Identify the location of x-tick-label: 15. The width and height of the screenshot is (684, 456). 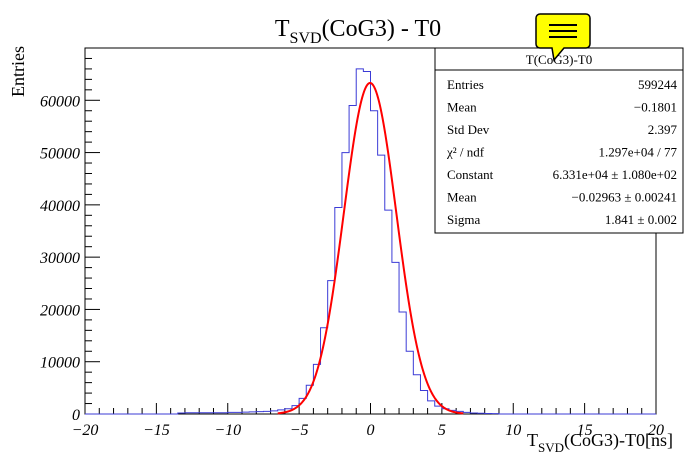
(585, 430).